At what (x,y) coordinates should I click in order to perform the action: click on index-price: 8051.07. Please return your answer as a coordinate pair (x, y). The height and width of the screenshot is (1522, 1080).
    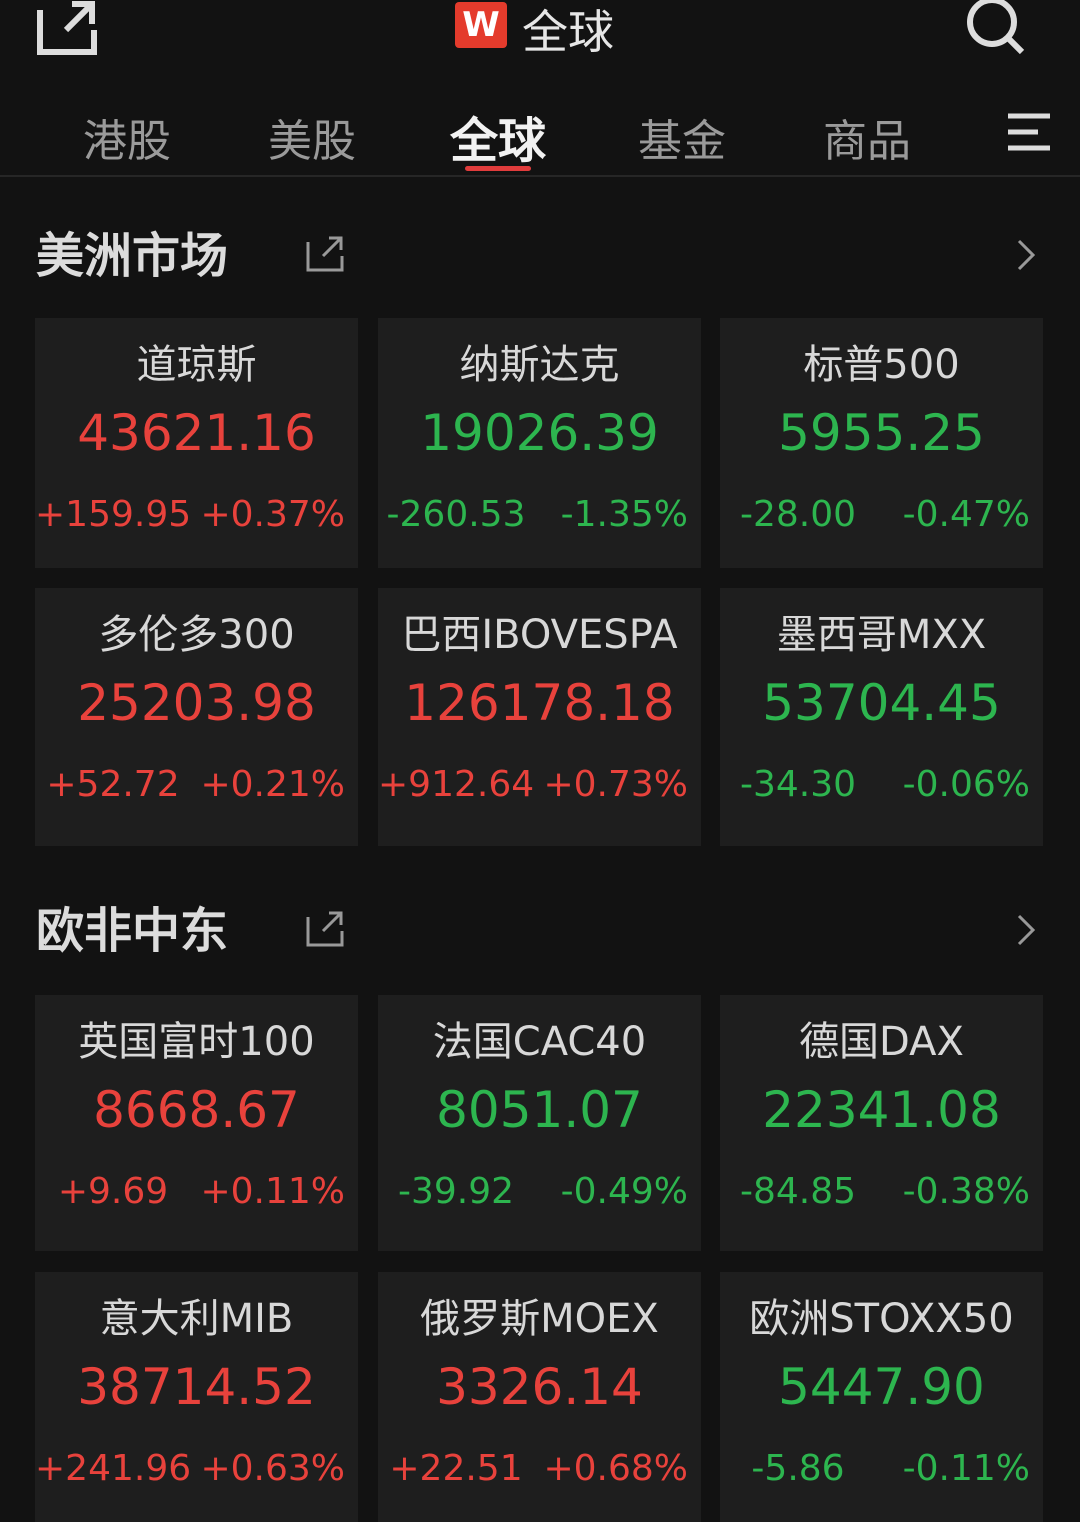
    Looking at the image, I should click on (539, 1110).